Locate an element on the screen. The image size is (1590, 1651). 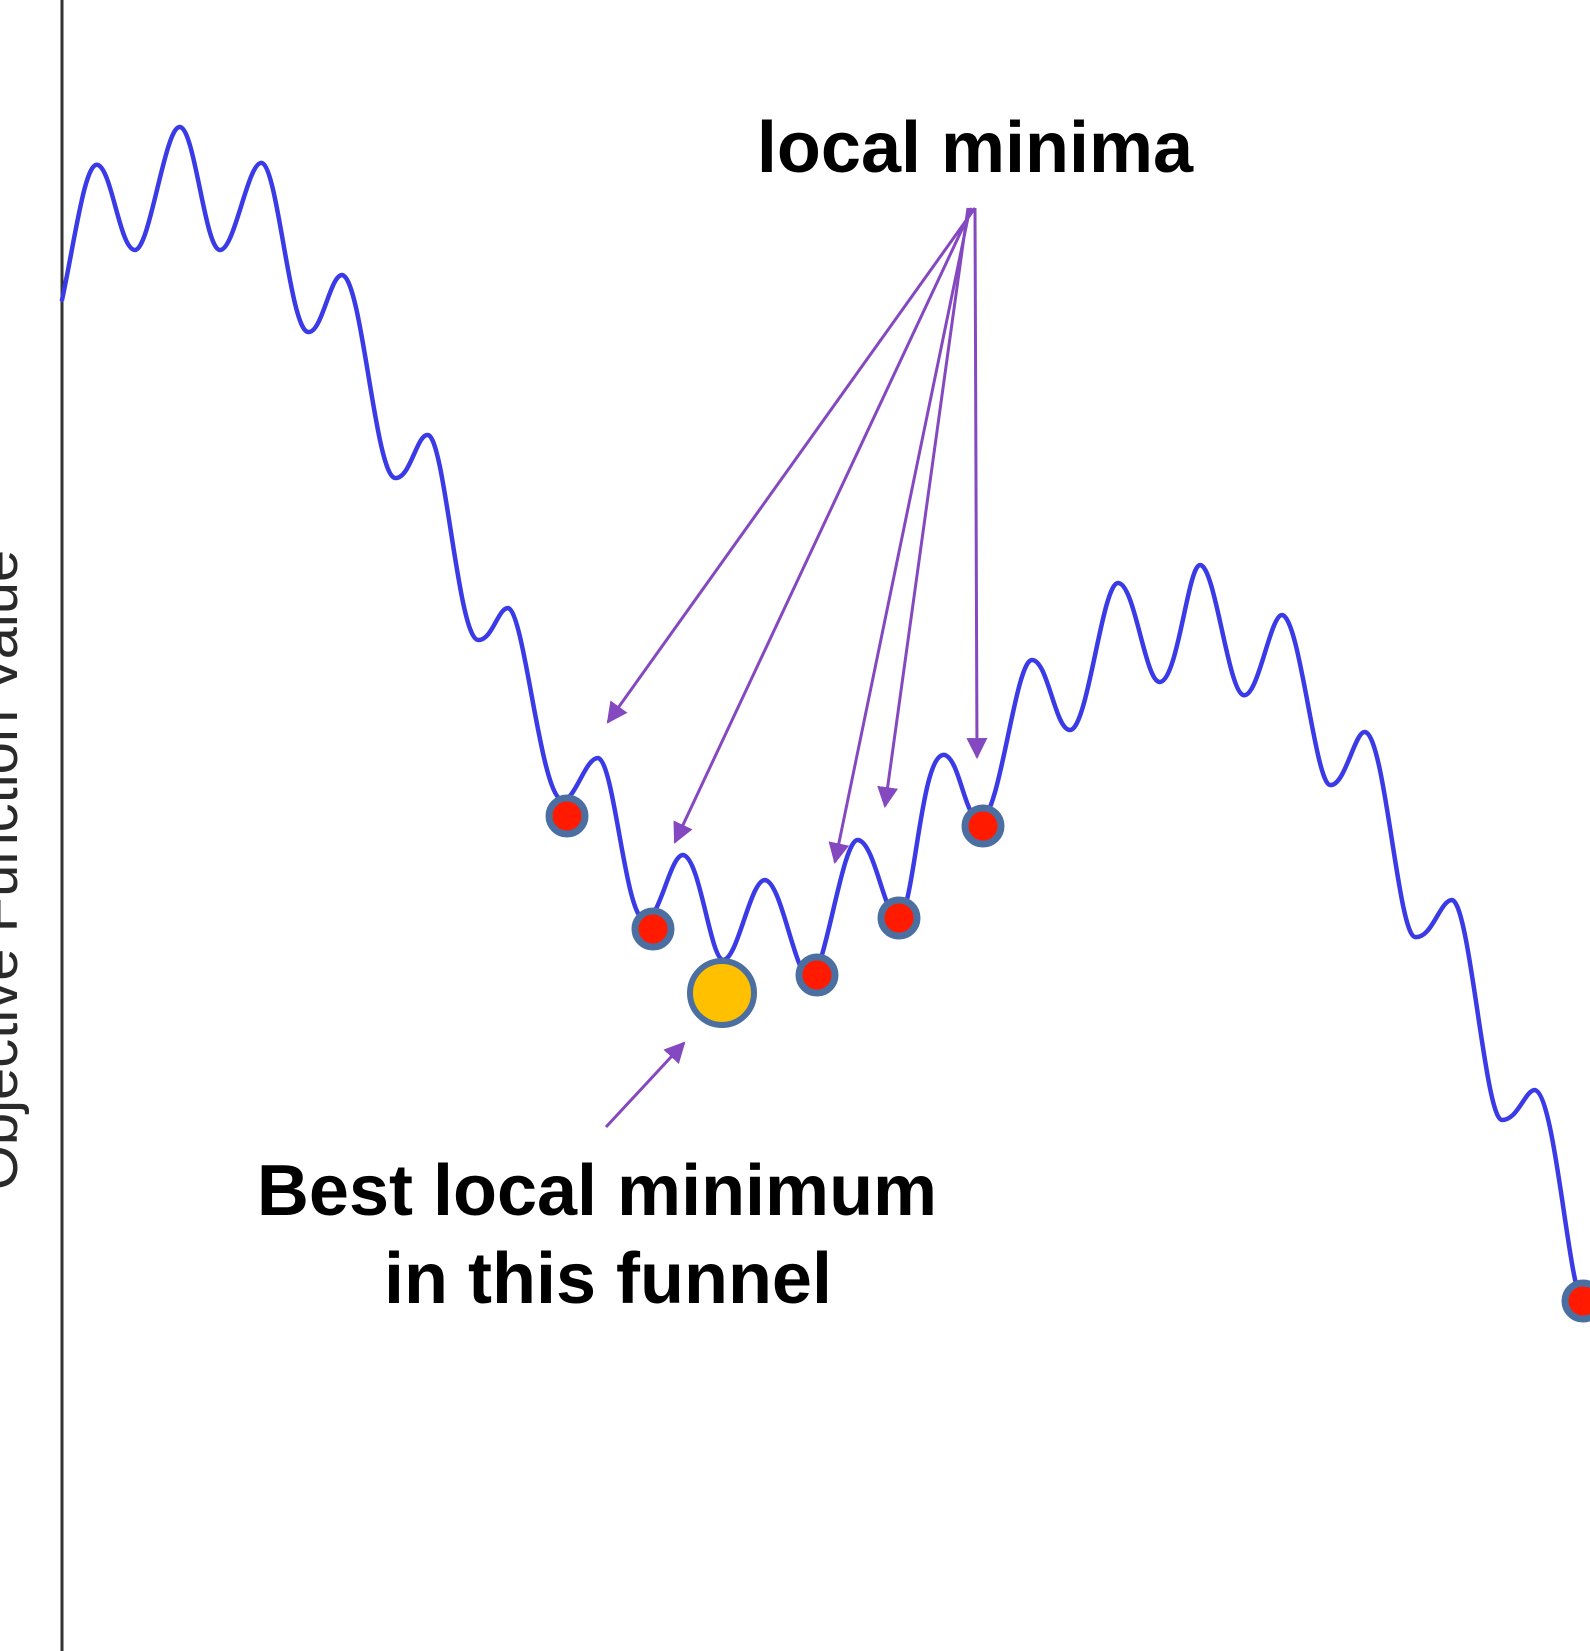
best-minimum-label-line1: Best local minimum is located at coordinates (597, 1191).